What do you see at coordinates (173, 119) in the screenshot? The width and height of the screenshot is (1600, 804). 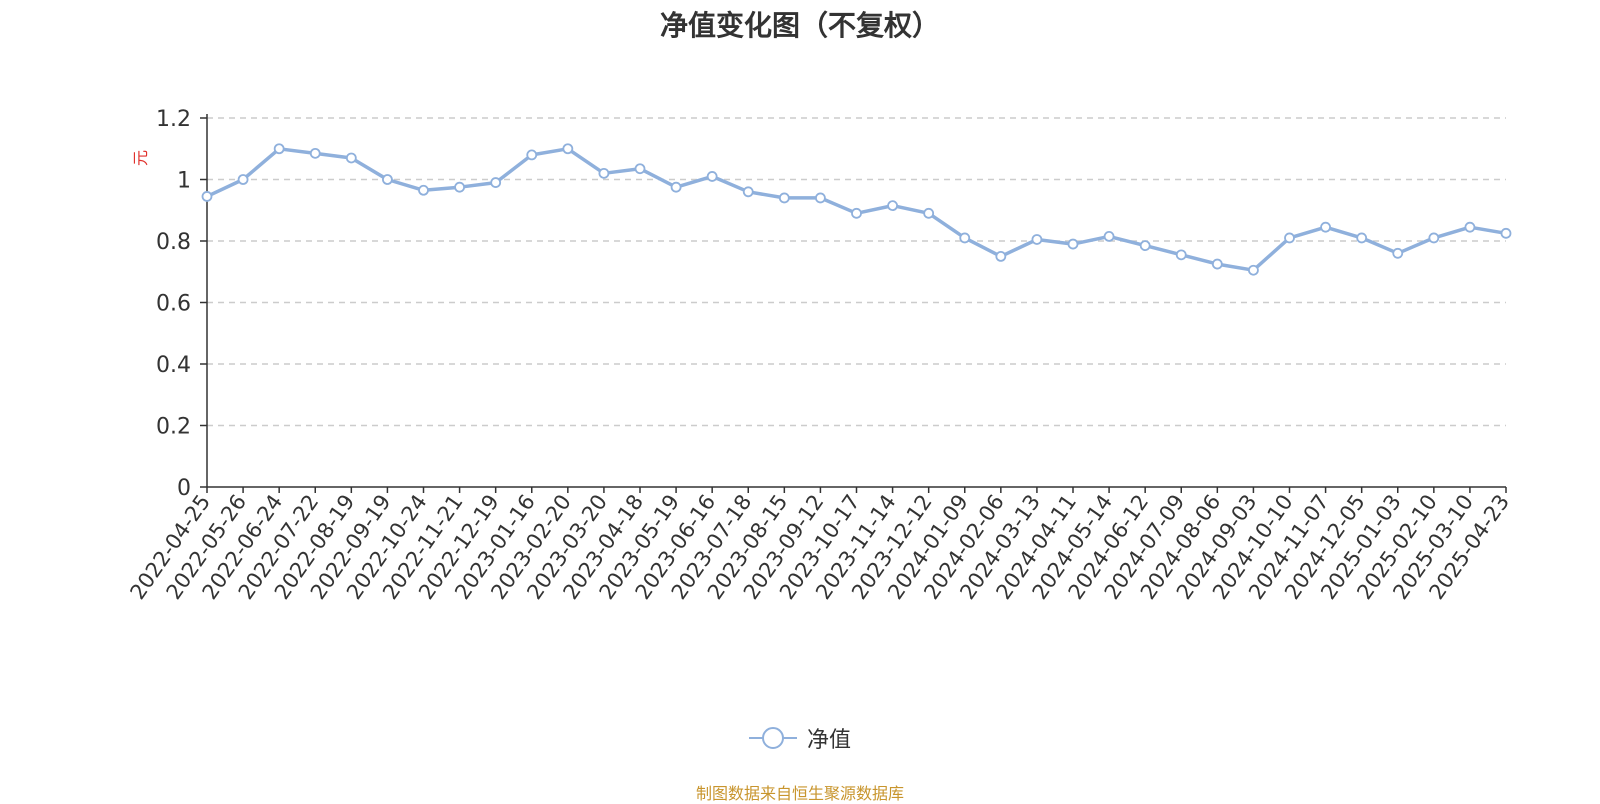 I see `y-tick-label: 1.2` at bounding box center [173, 119].